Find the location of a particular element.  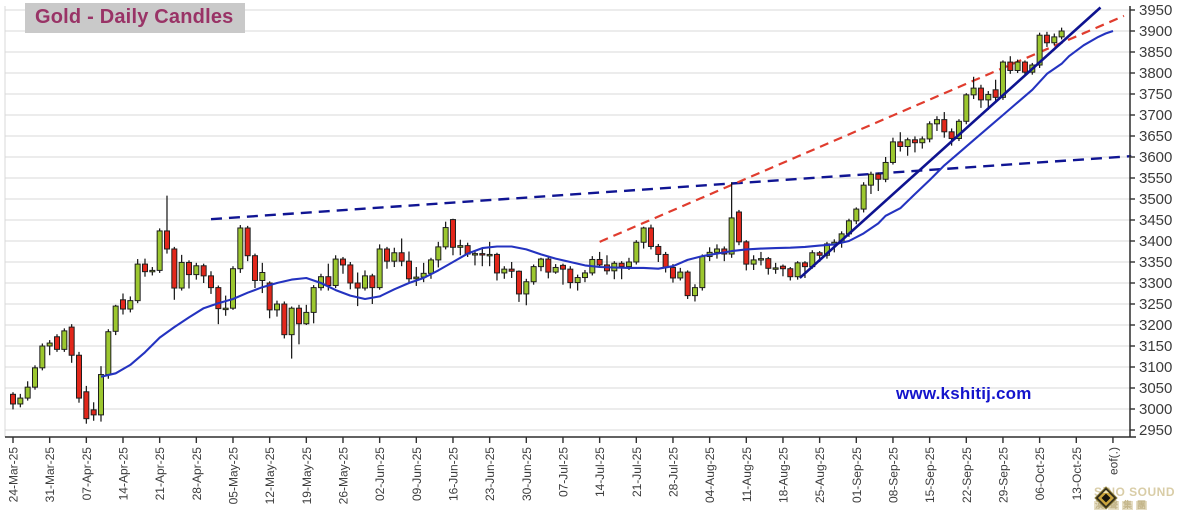

y-axis-tick-label: 3900 is located at coordinates (1155, 31).